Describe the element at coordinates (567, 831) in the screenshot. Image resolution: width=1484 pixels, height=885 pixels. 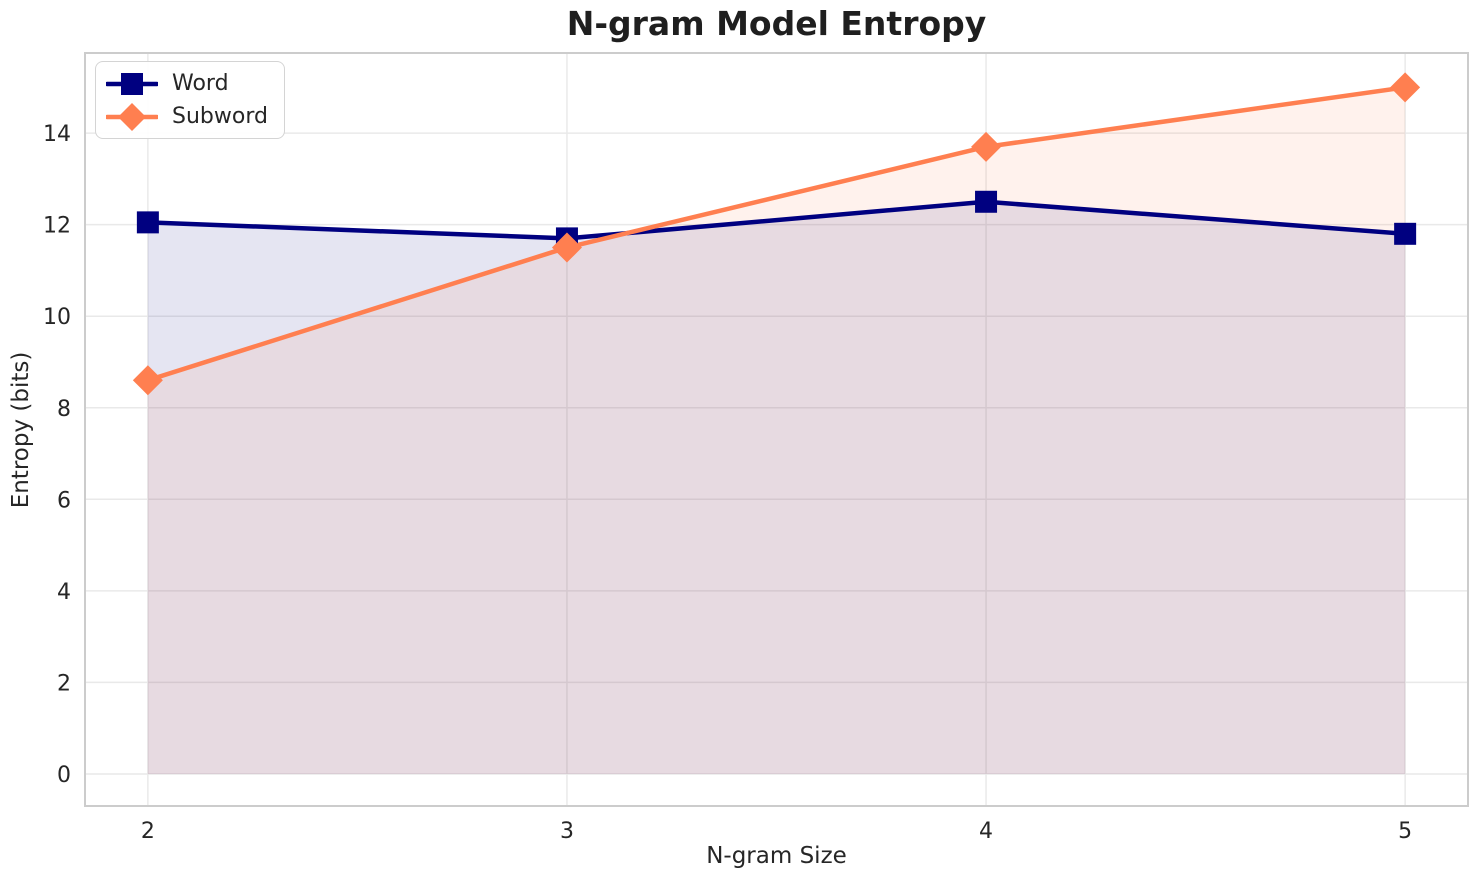
I see `x-tick-label: 3` at that location.